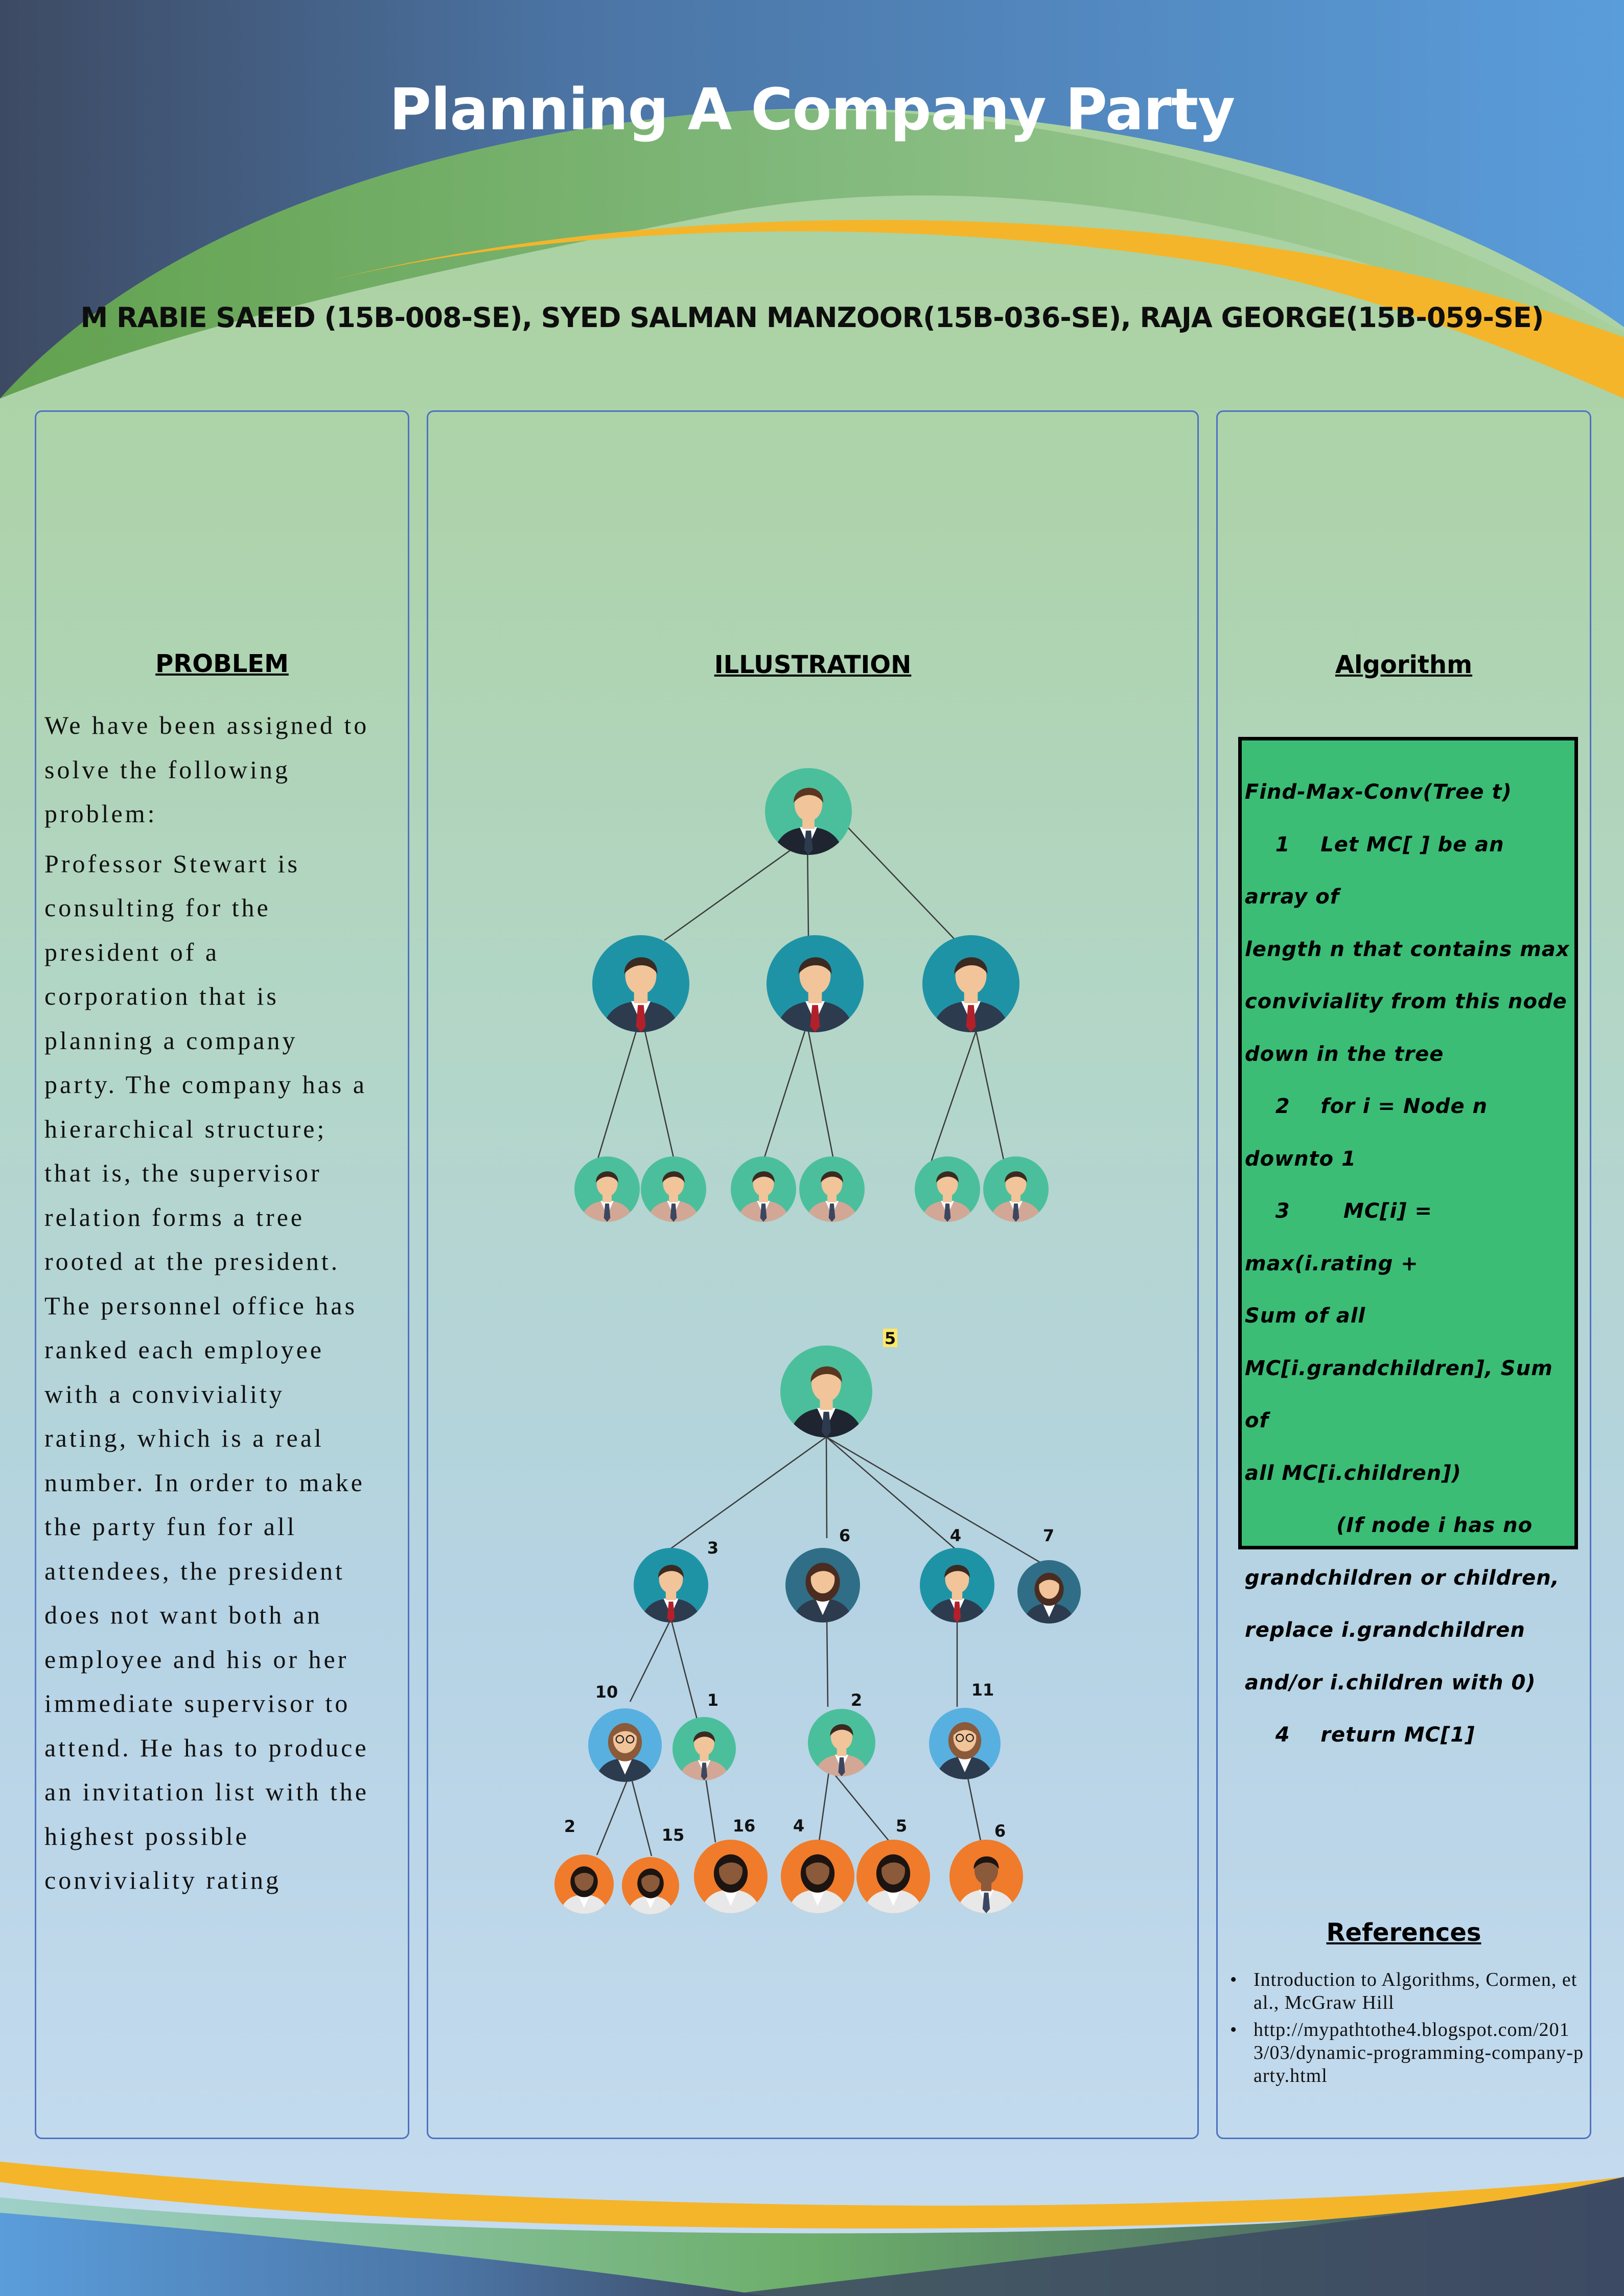 The height and width of the screenshot is (2296, 1624). I want to click on problem-line: rating, which is a real, so click(184, 1438).